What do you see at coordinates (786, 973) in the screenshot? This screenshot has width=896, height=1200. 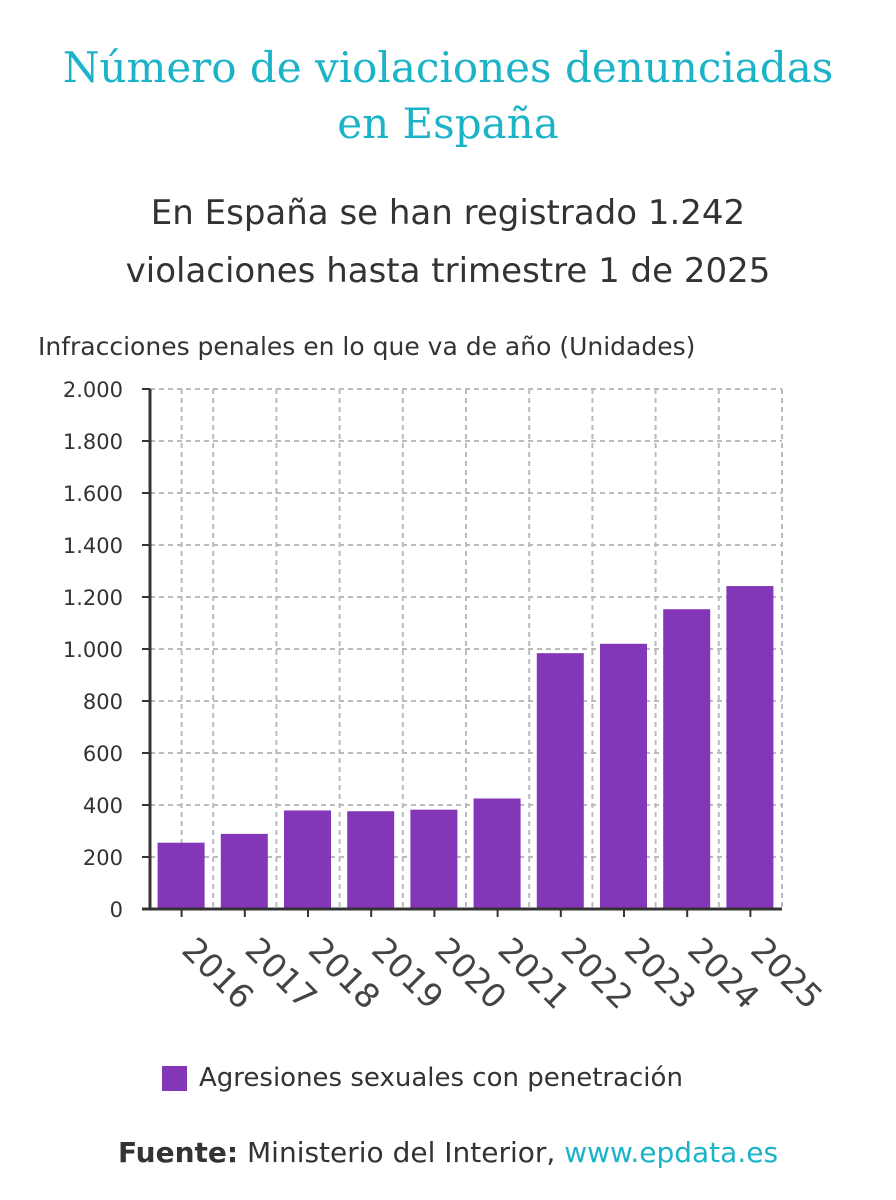 I see `x-tick-label: 2025` at bounding box center [786, 973].